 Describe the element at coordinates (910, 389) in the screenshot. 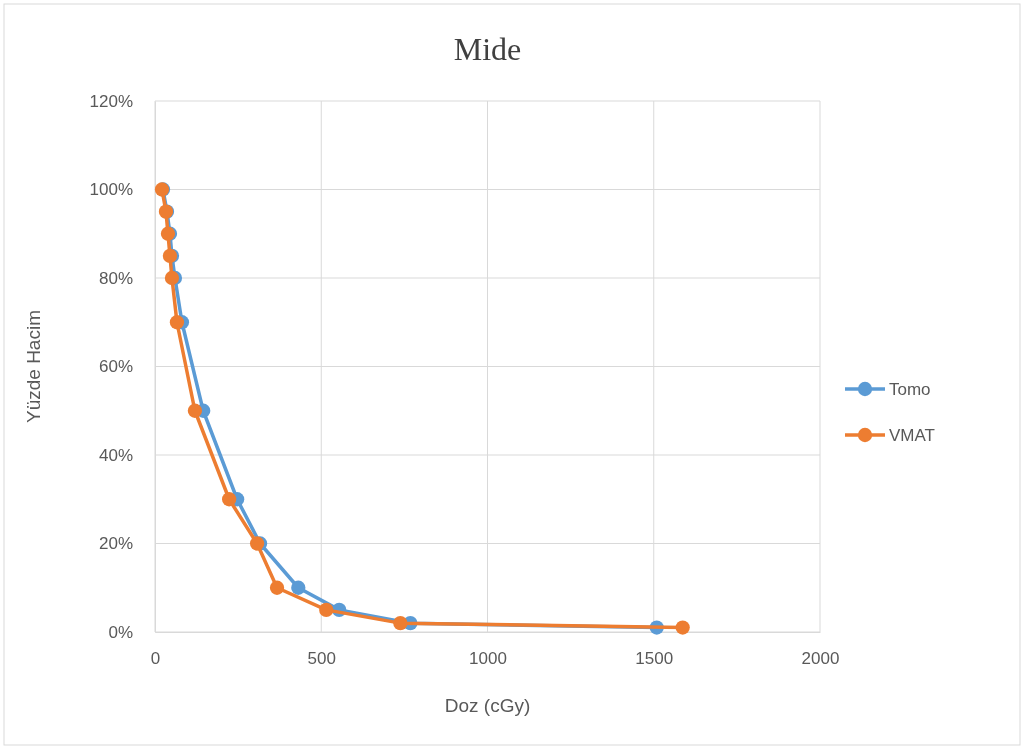

I see `legend-label: Tomo` at that location.